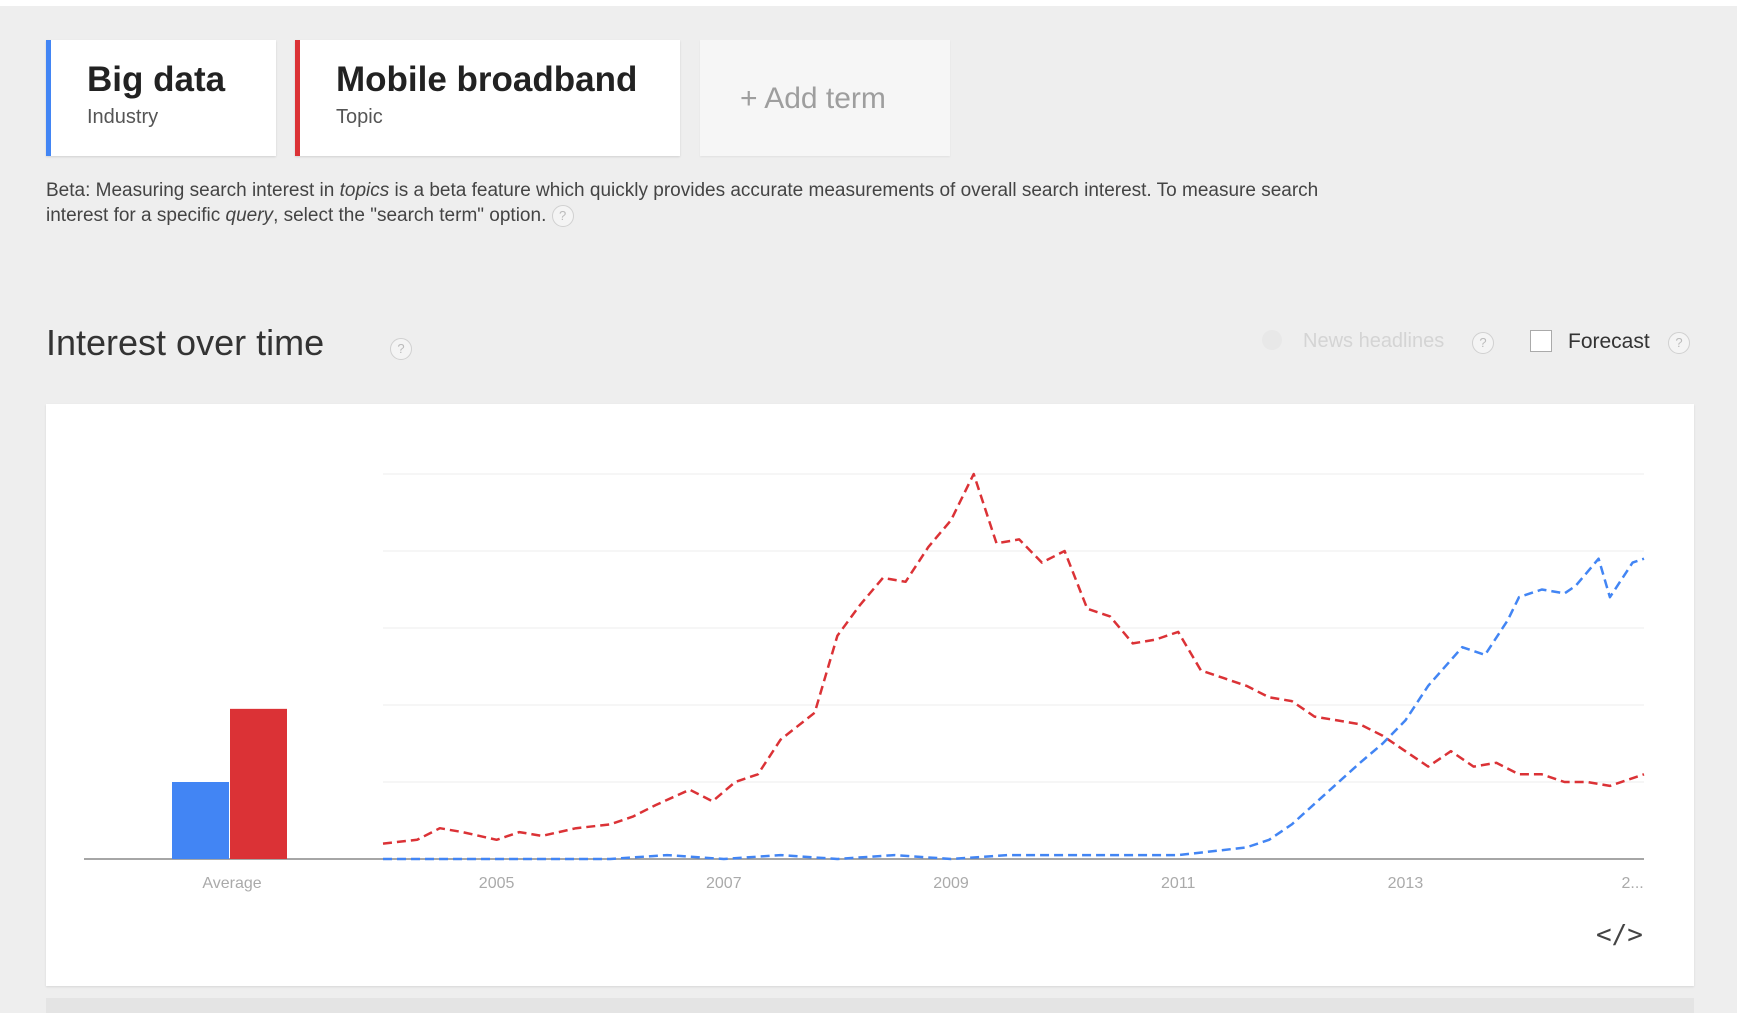  What do you see at coordinates (410, 215) in the screenshot?
I see `beta-text-3: , select the "search term" option.` at bounding box center [410, 215].